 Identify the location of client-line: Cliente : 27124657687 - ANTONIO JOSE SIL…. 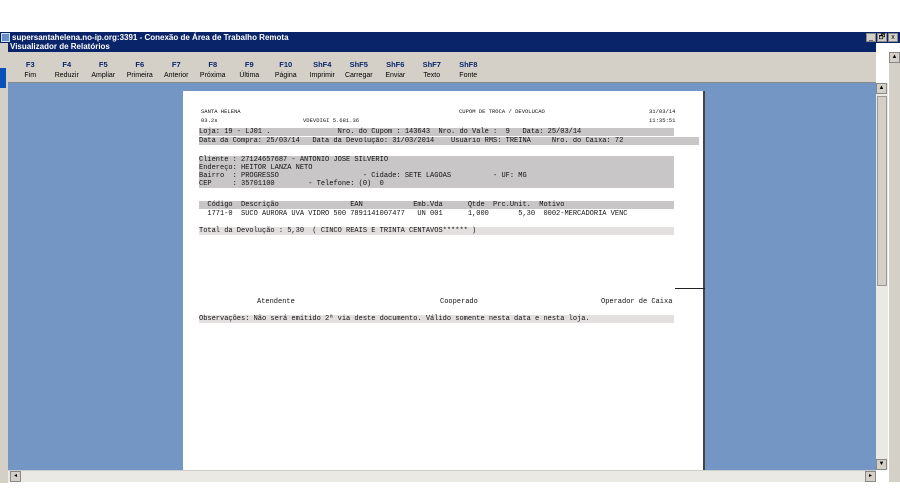
(436, 160).